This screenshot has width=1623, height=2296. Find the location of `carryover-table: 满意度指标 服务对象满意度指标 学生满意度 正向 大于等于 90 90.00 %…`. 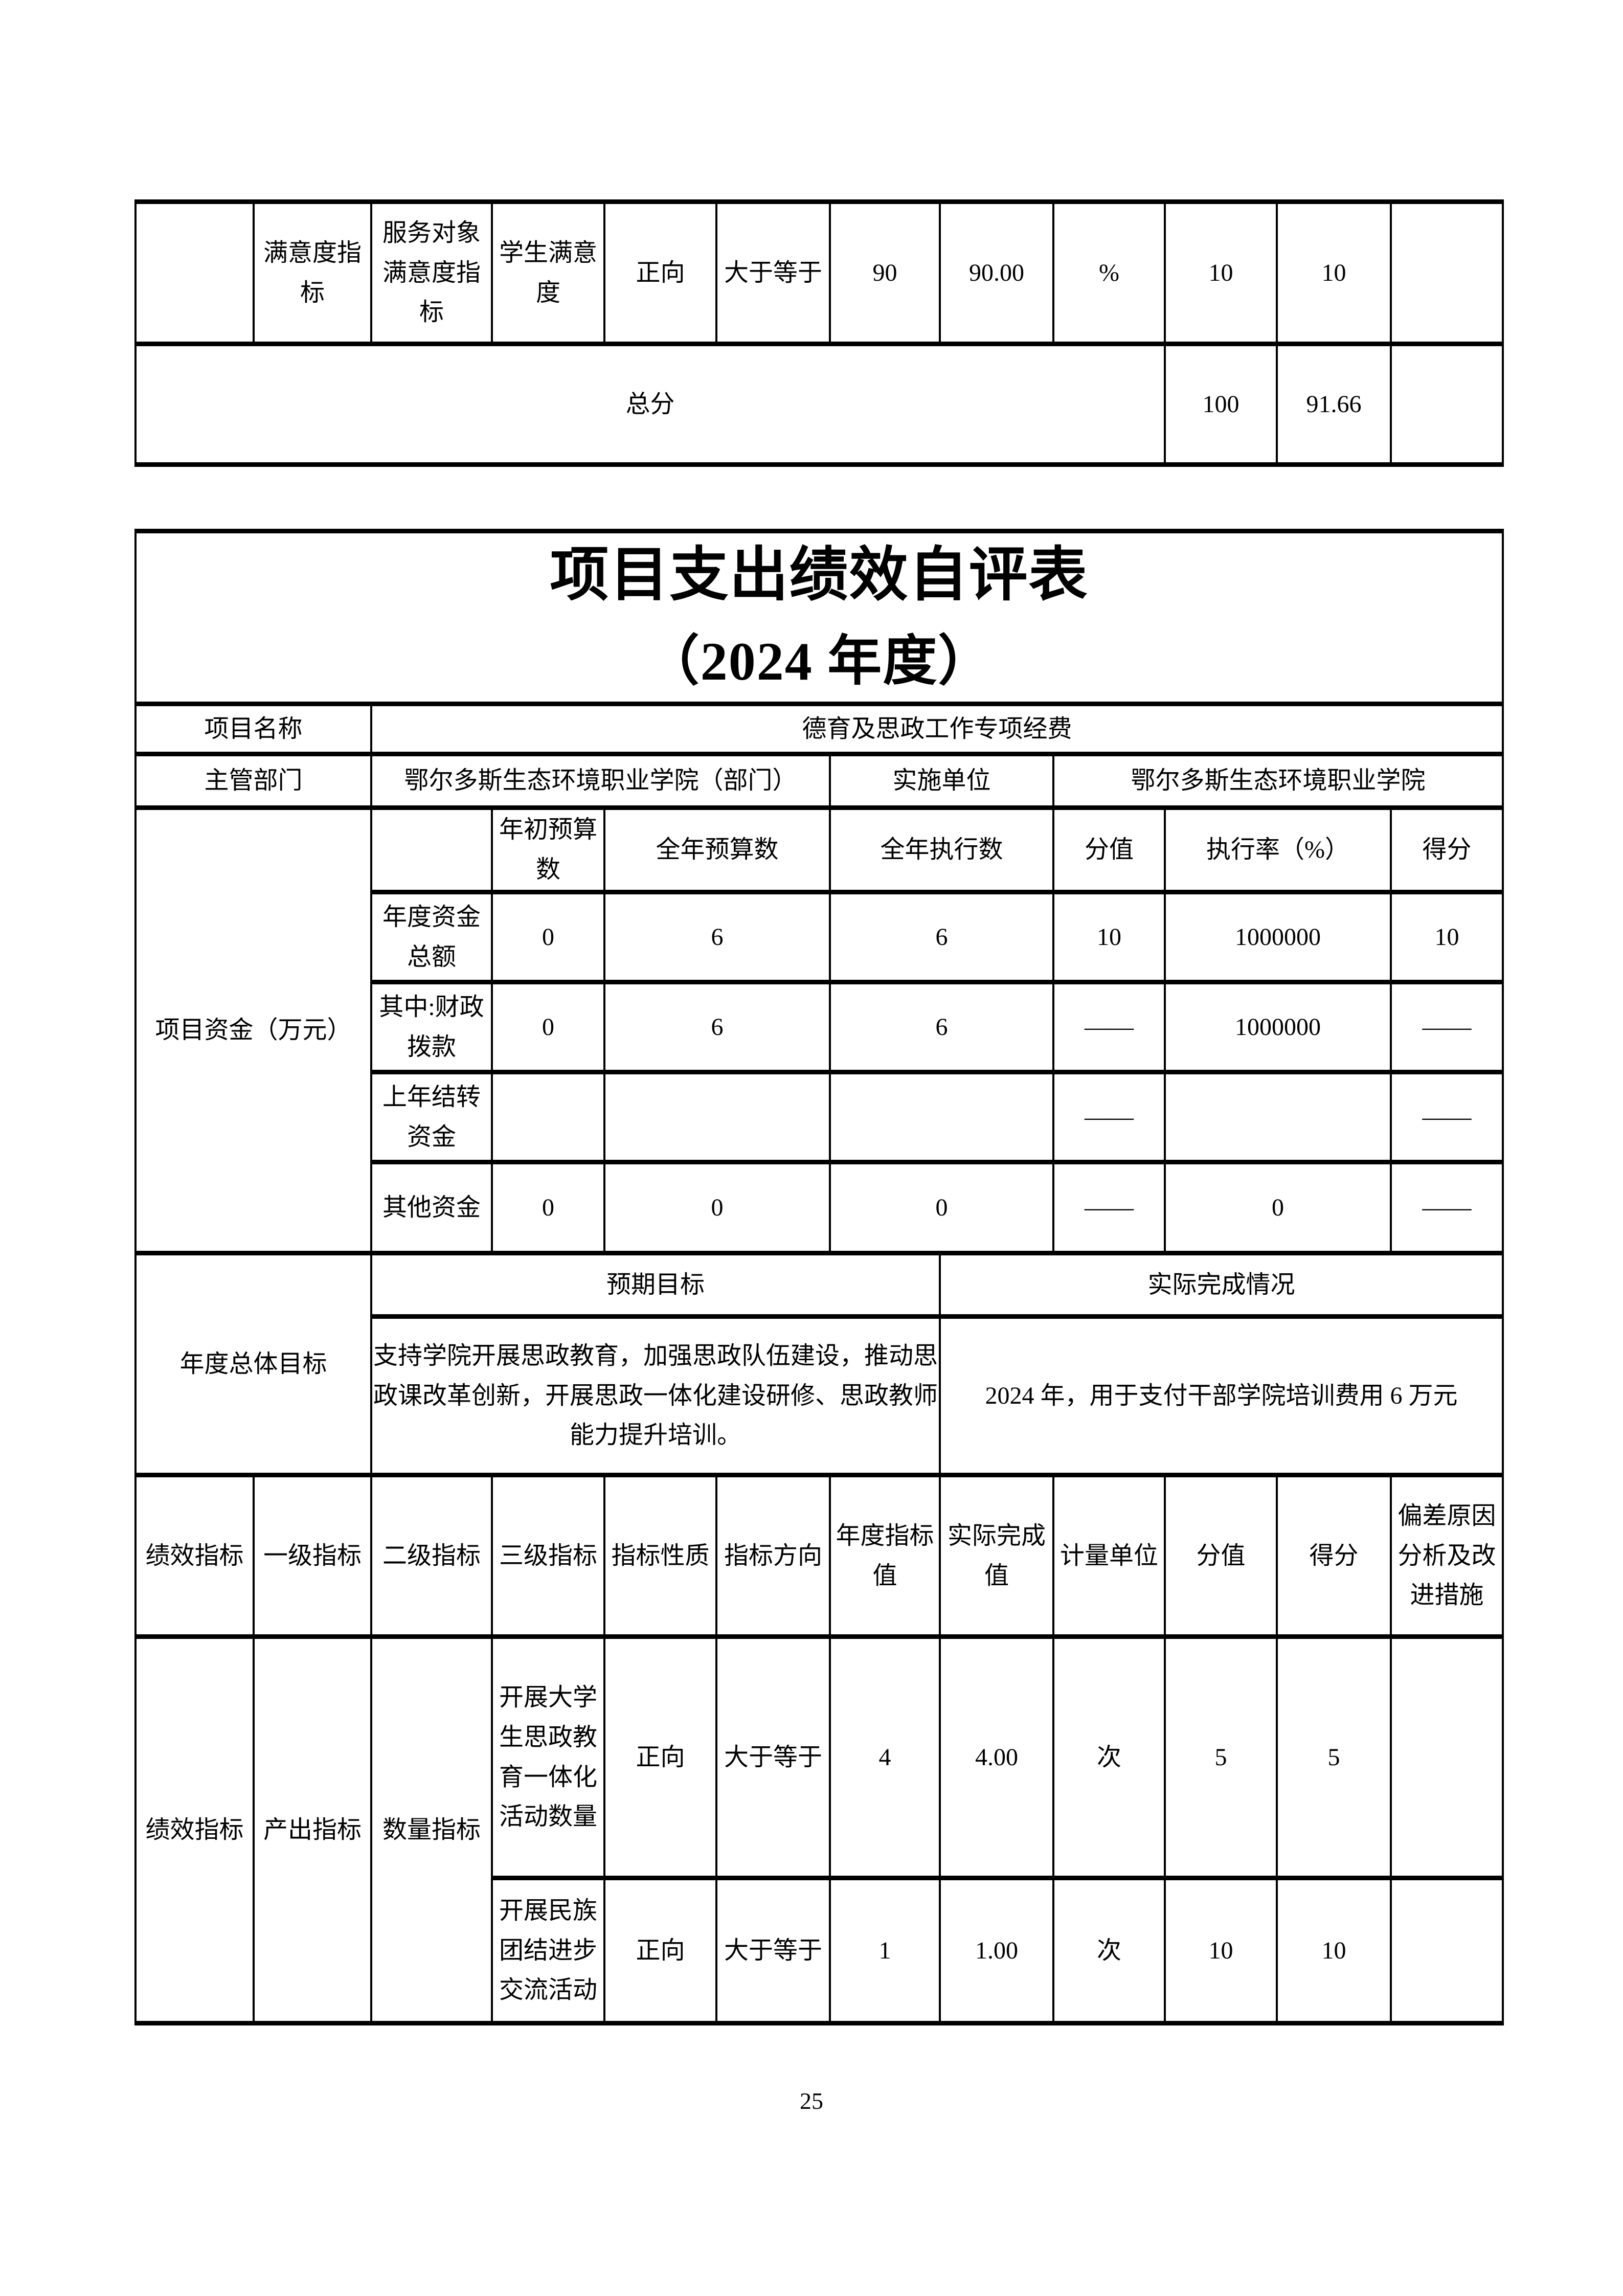

carryover-table: 满意度指标 服务对象满意度指标 学生满意度 正向 大于等于 90 90.00 %… is located at coordinates (819, 333).